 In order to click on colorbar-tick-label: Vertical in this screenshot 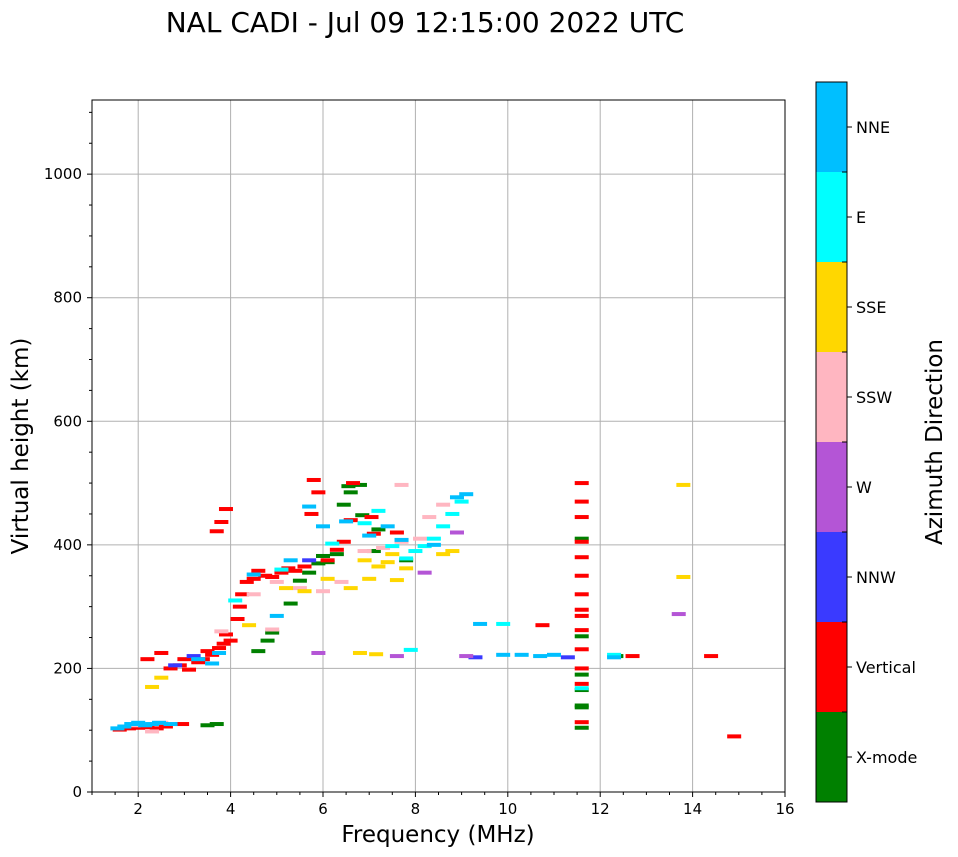, I will do `click(886, 667)`.